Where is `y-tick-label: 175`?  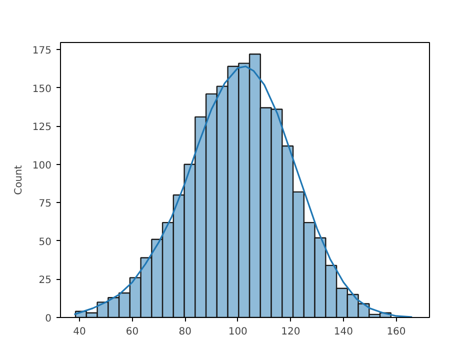 y-tick-label: 175 is located at coordinates (42, 51).